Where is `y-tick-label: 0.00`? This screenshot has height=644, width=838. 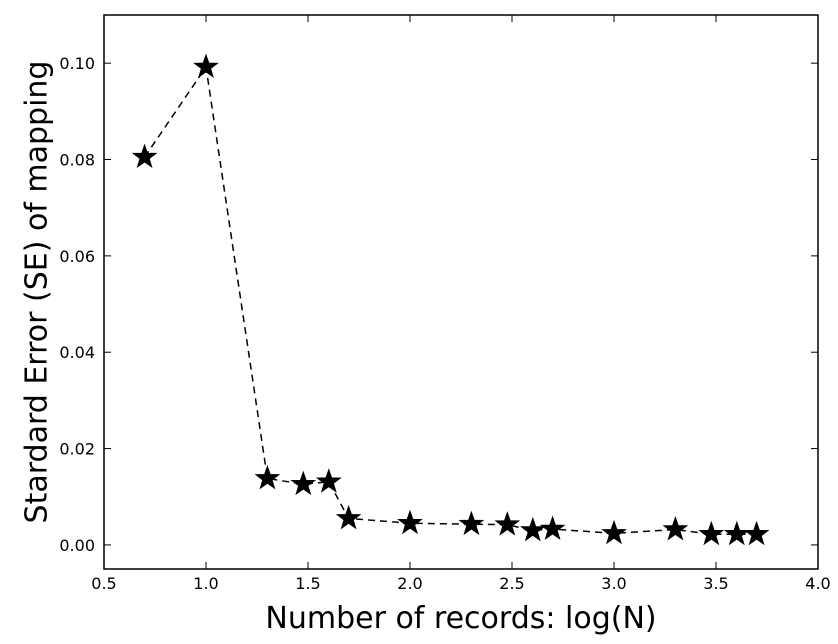 y-tick-label: 0.00 is located at coordinates (77, 545).